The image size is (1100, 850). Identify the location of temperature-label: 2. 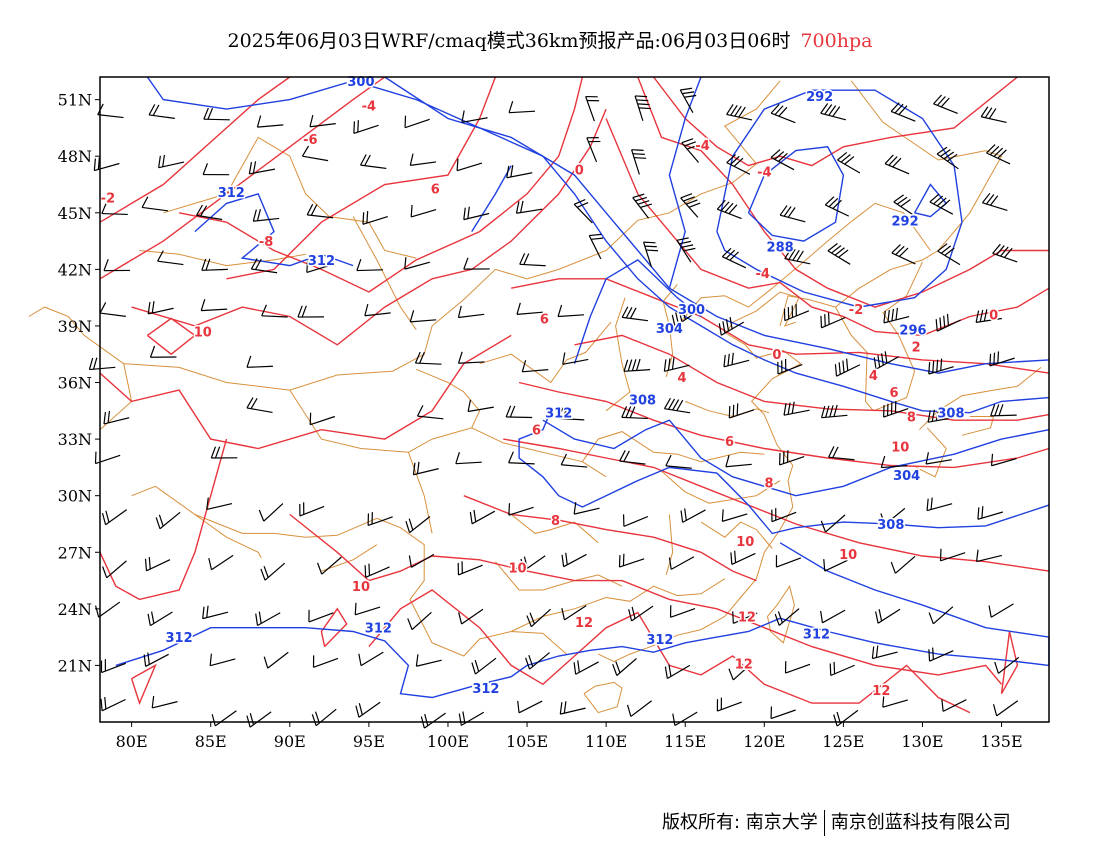
(916, 348).